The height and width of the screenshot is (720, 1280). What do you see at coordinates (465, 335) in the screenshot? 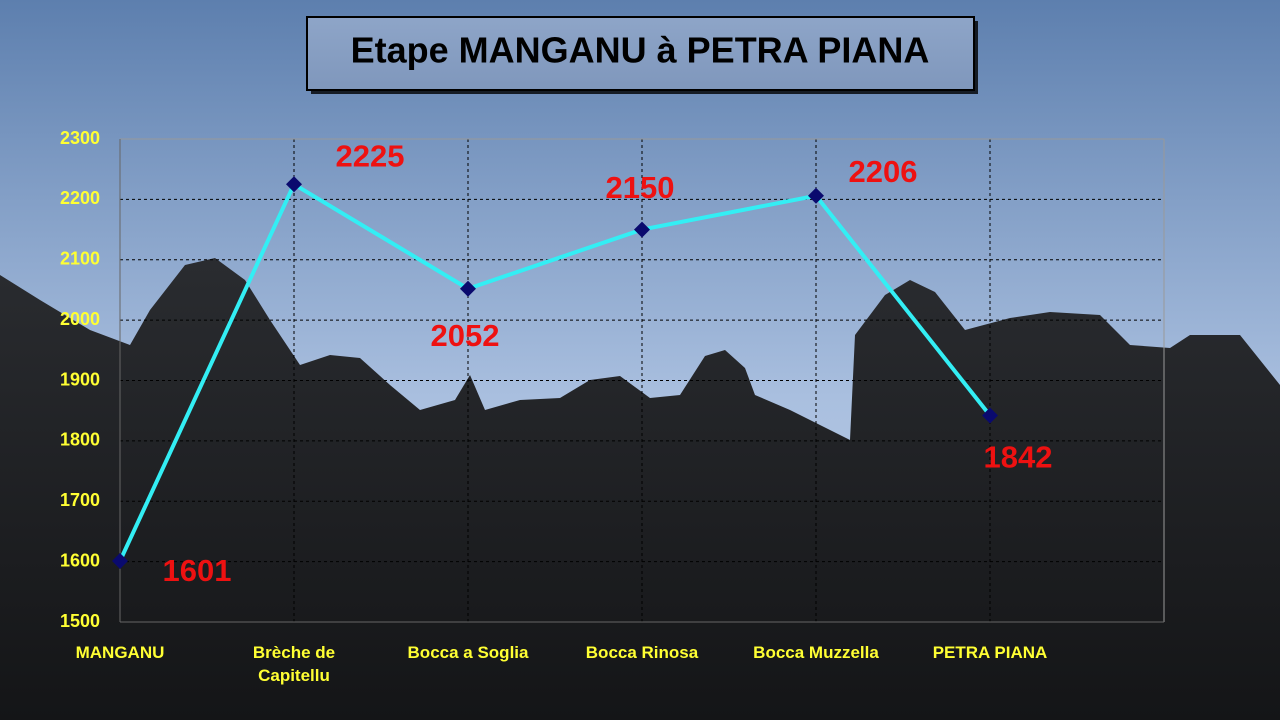
I see `data-label: 2052` at bounding box center [465, 335].